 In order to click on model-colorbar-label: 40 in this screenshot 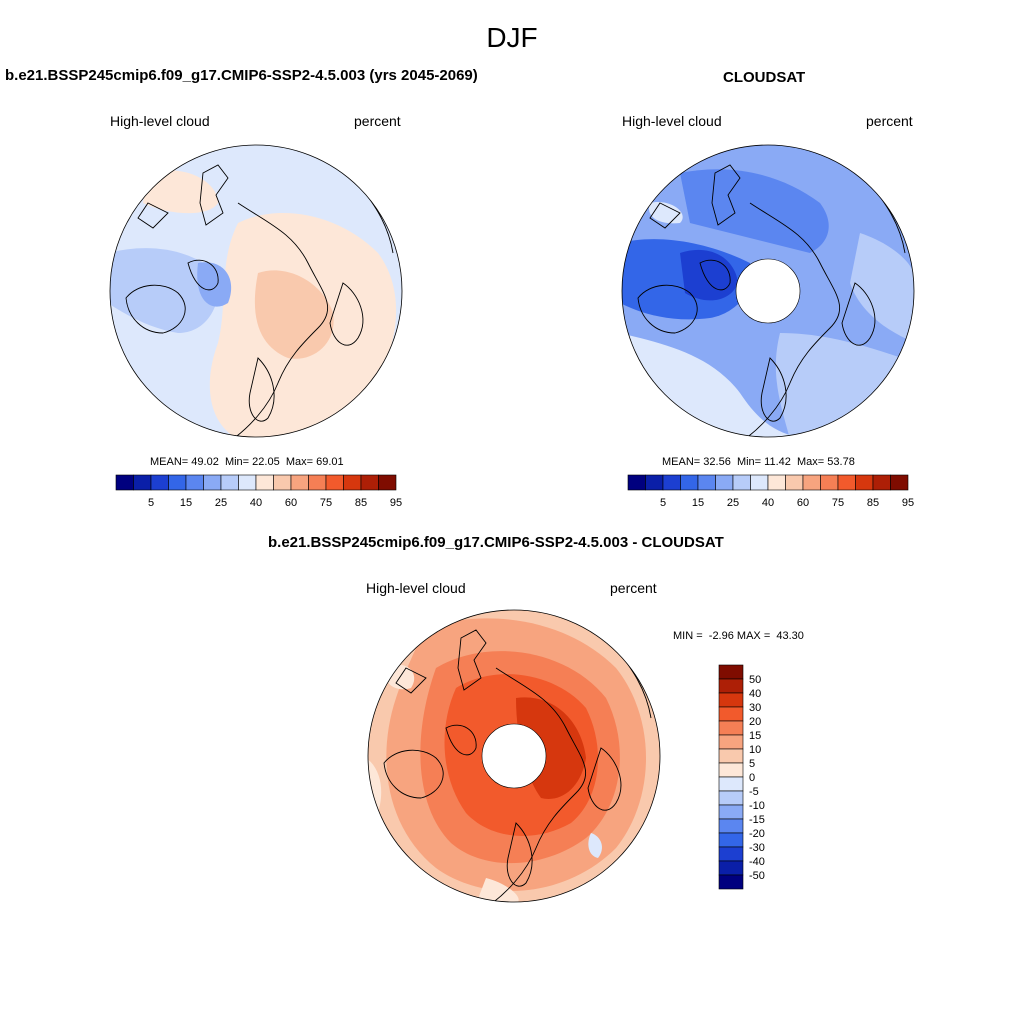, I will do `click(256, 503)`.